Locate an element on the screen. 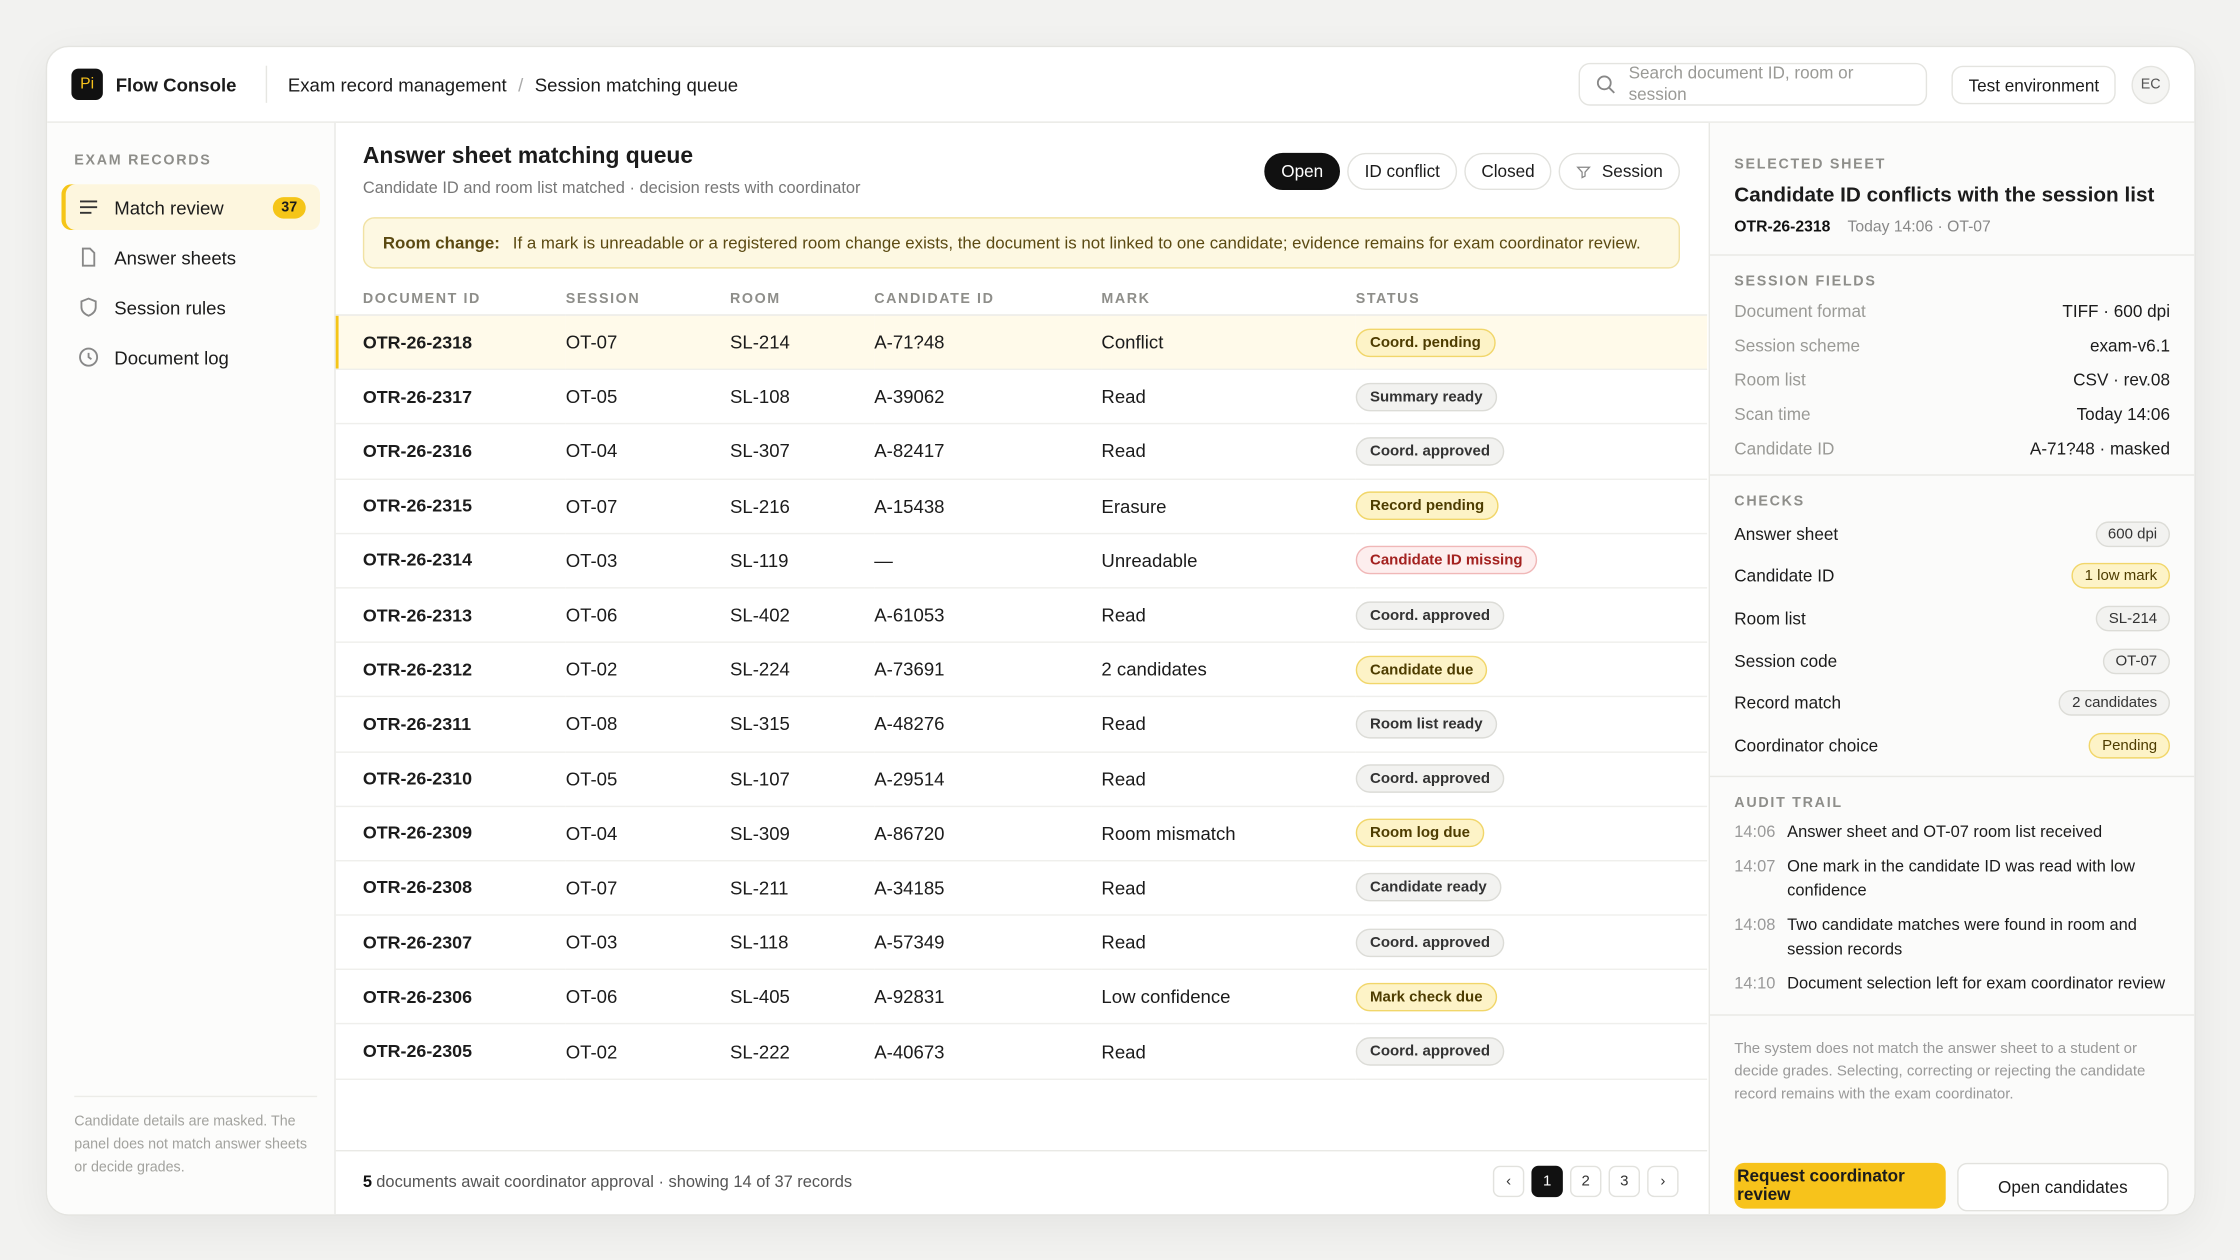 The image size is (2240, 1260). filter-chip: Closed is located at coordinates (1508, 171).